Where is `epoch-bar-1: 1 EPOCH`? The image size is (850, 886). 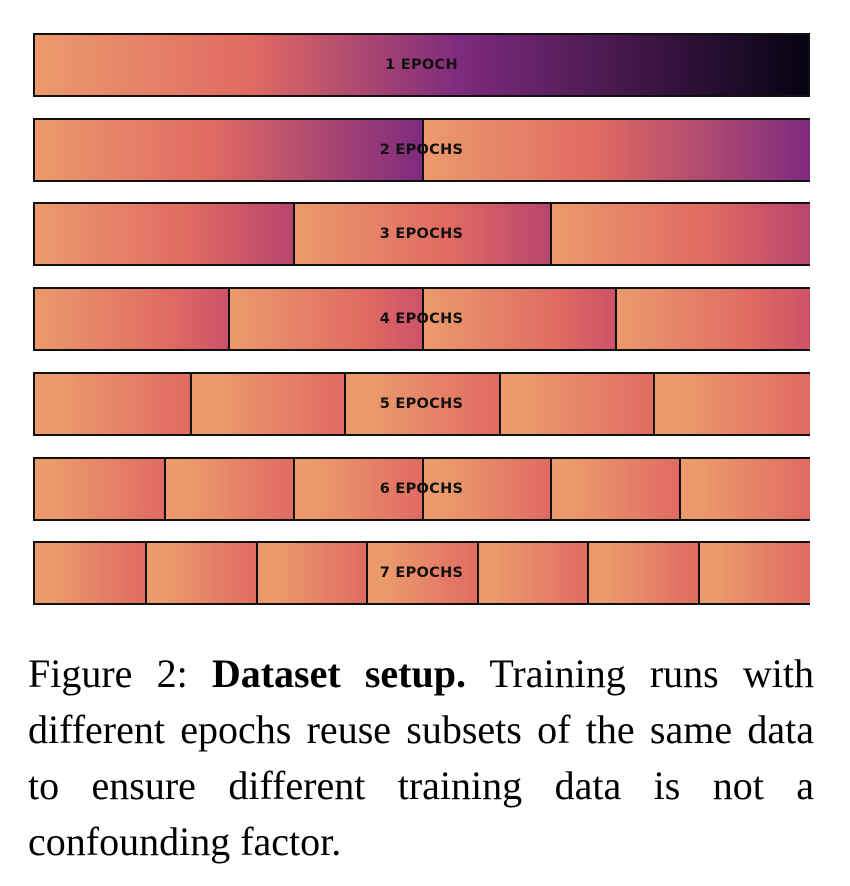
epoch-bar-1: 1 EPOCH is located at coordinates (421, 65).